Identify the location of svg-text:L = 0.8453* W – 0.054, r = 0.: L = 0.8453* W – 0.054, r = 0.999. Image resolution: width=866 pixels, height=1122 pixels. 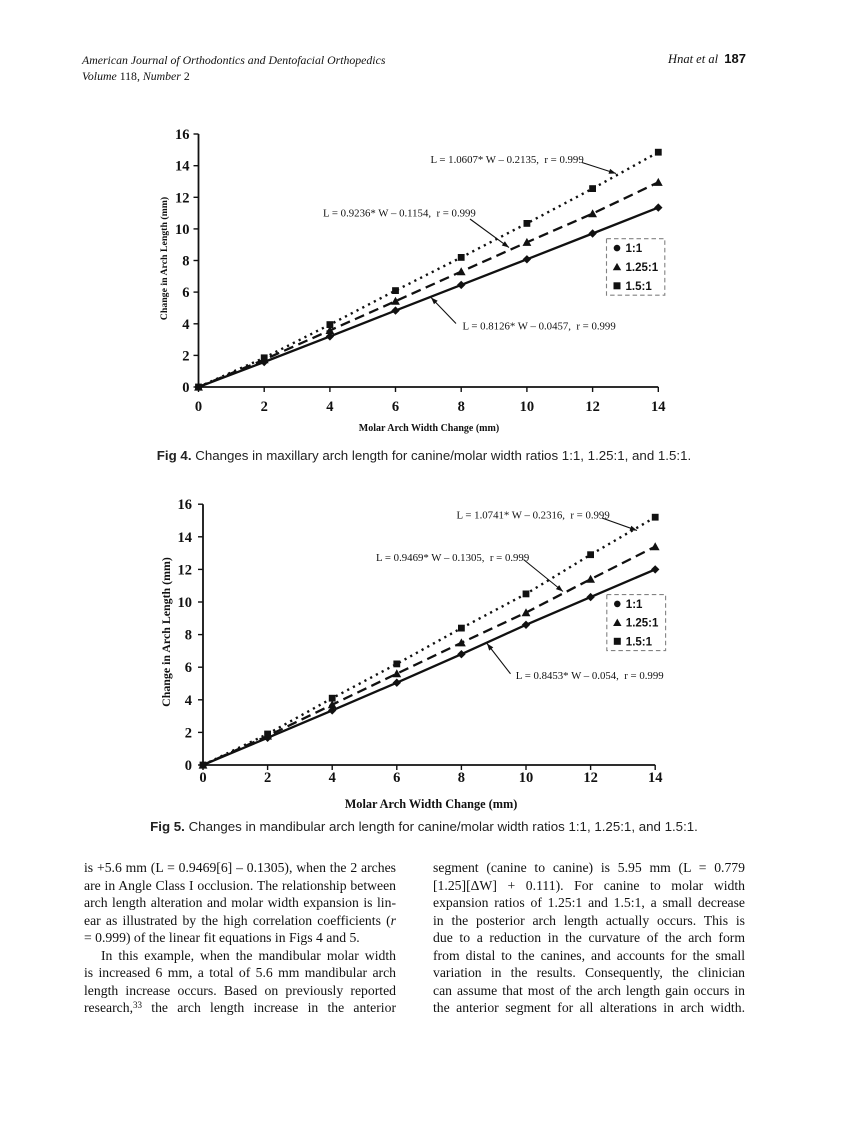
(590, 676).